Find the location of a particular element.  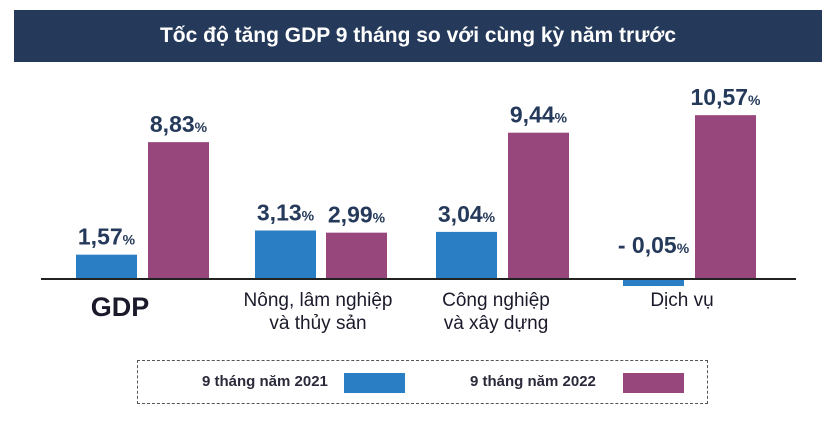

data-label-2022-3: 10,57% is located at coordinates (725, 97).